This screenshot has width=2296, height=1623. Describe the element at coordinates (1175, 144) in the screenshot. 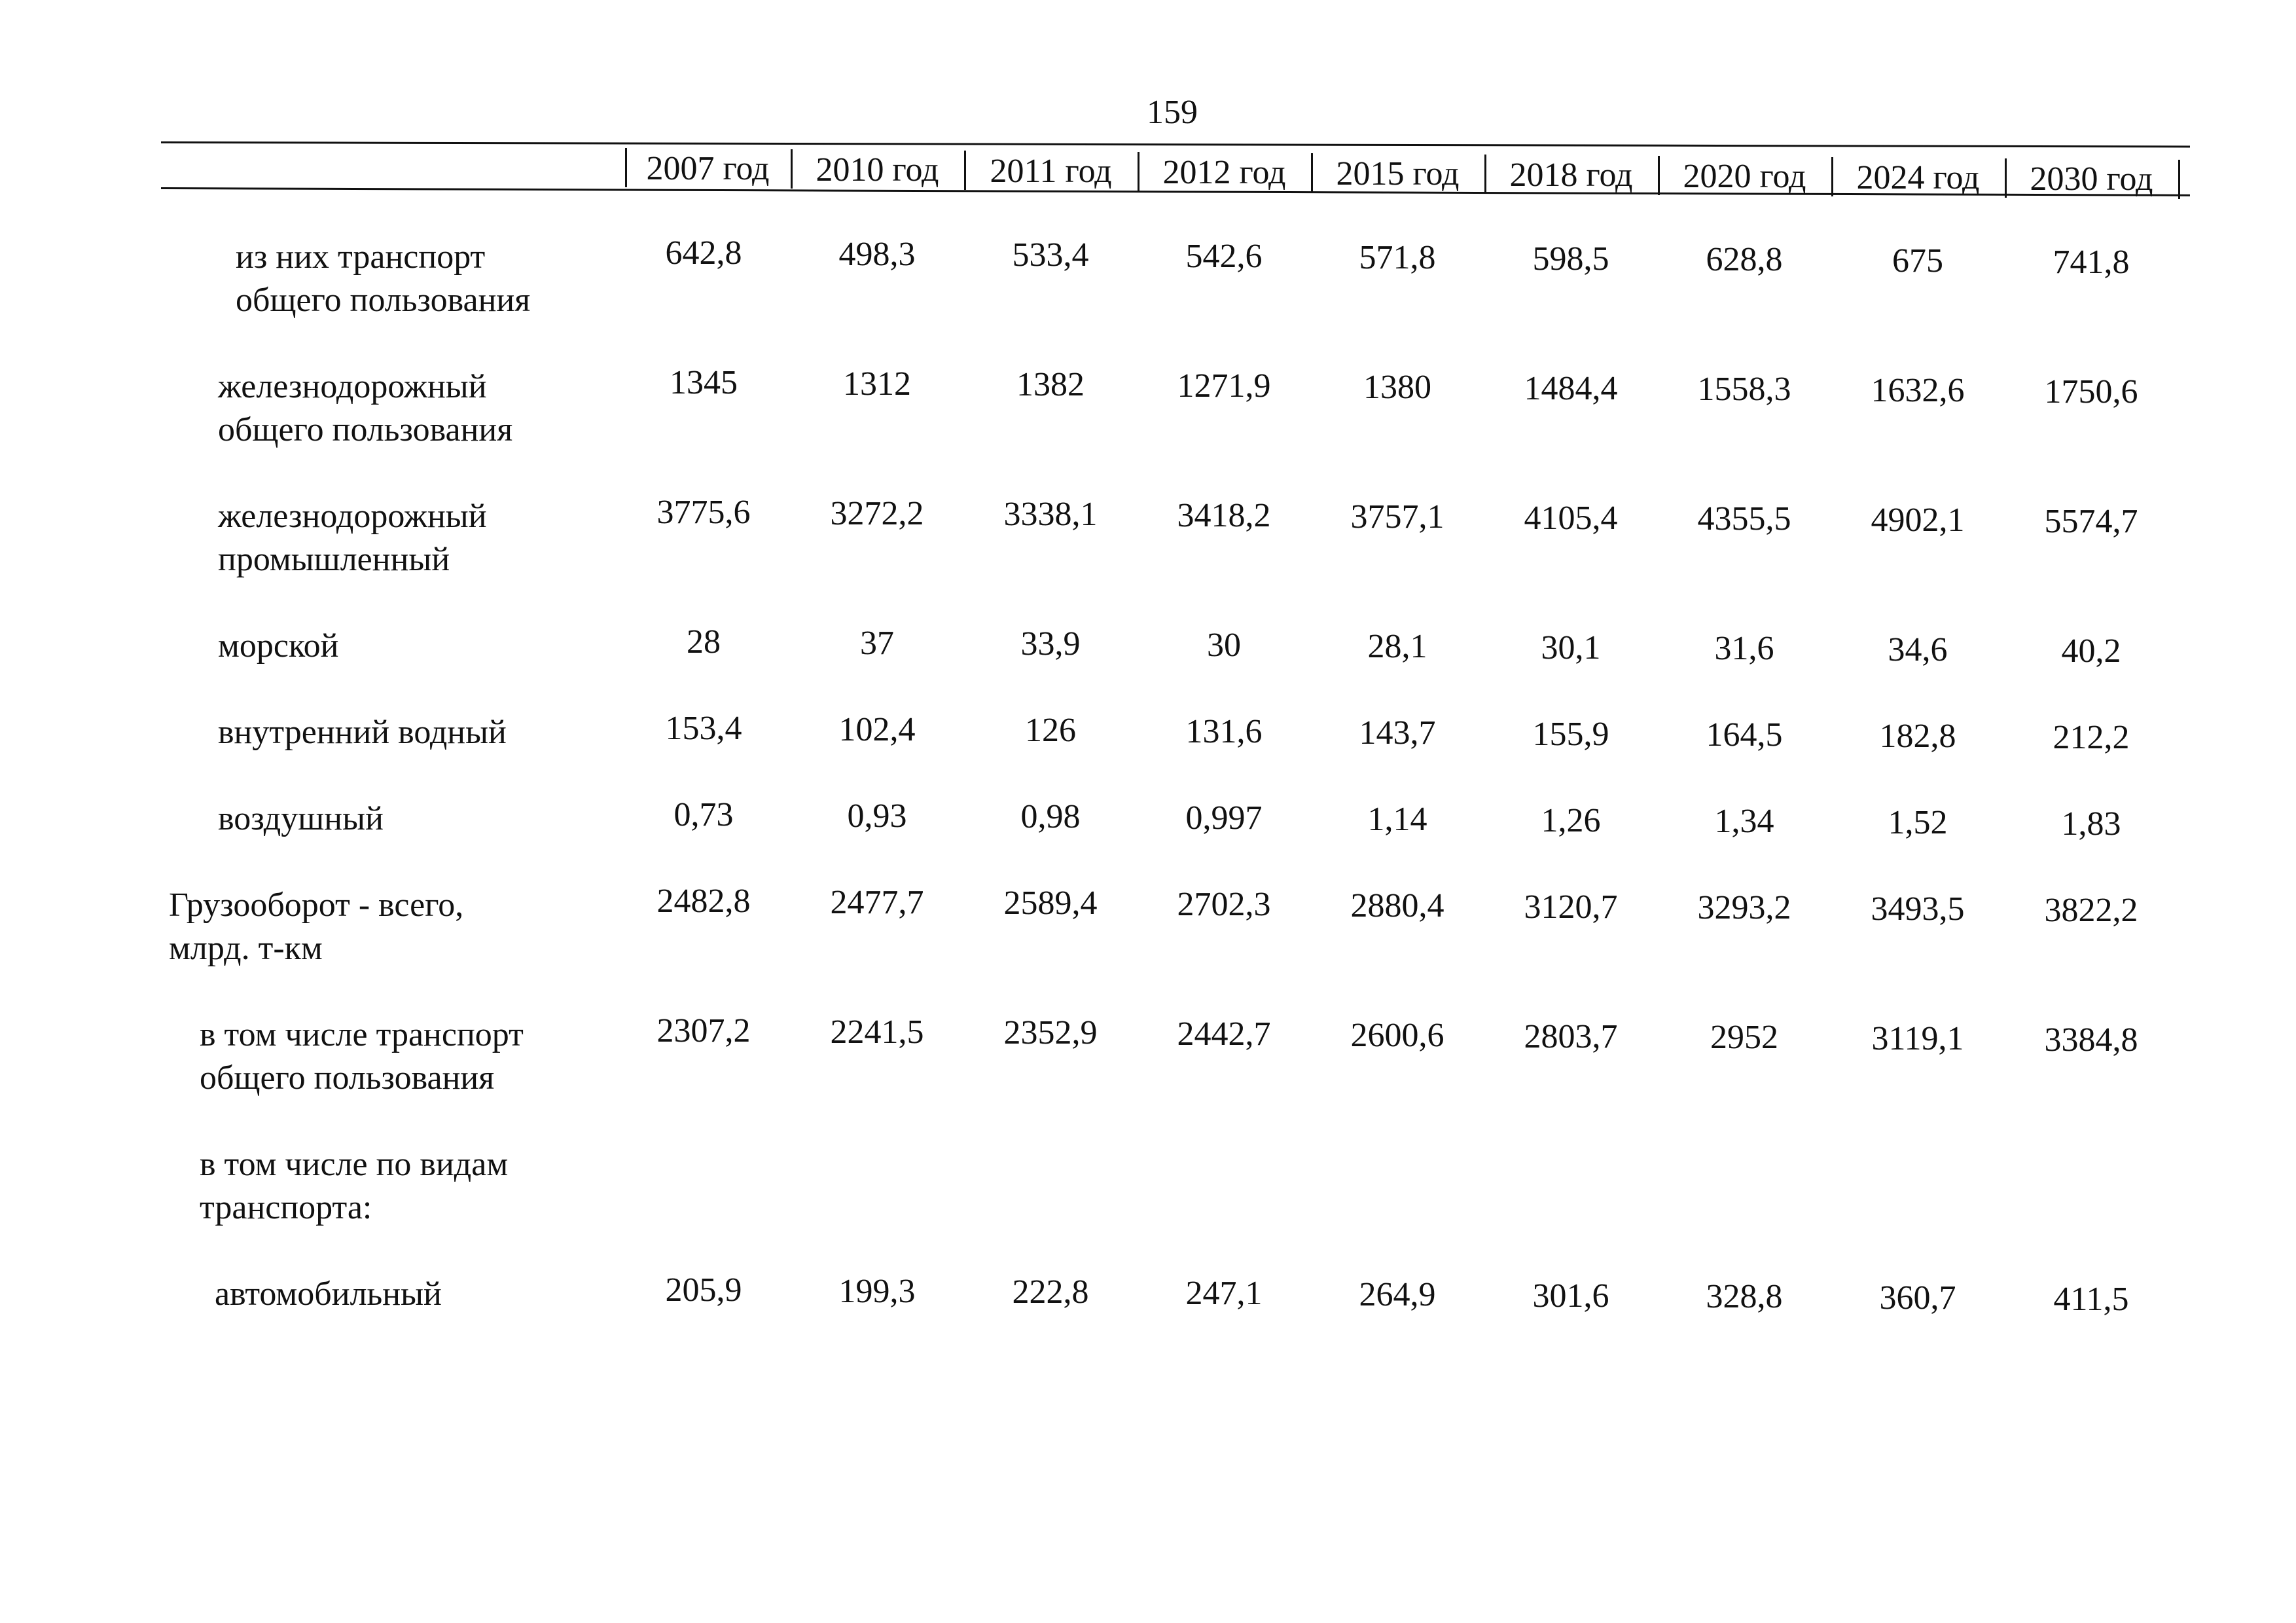

I see `header-top-rule` at that location.